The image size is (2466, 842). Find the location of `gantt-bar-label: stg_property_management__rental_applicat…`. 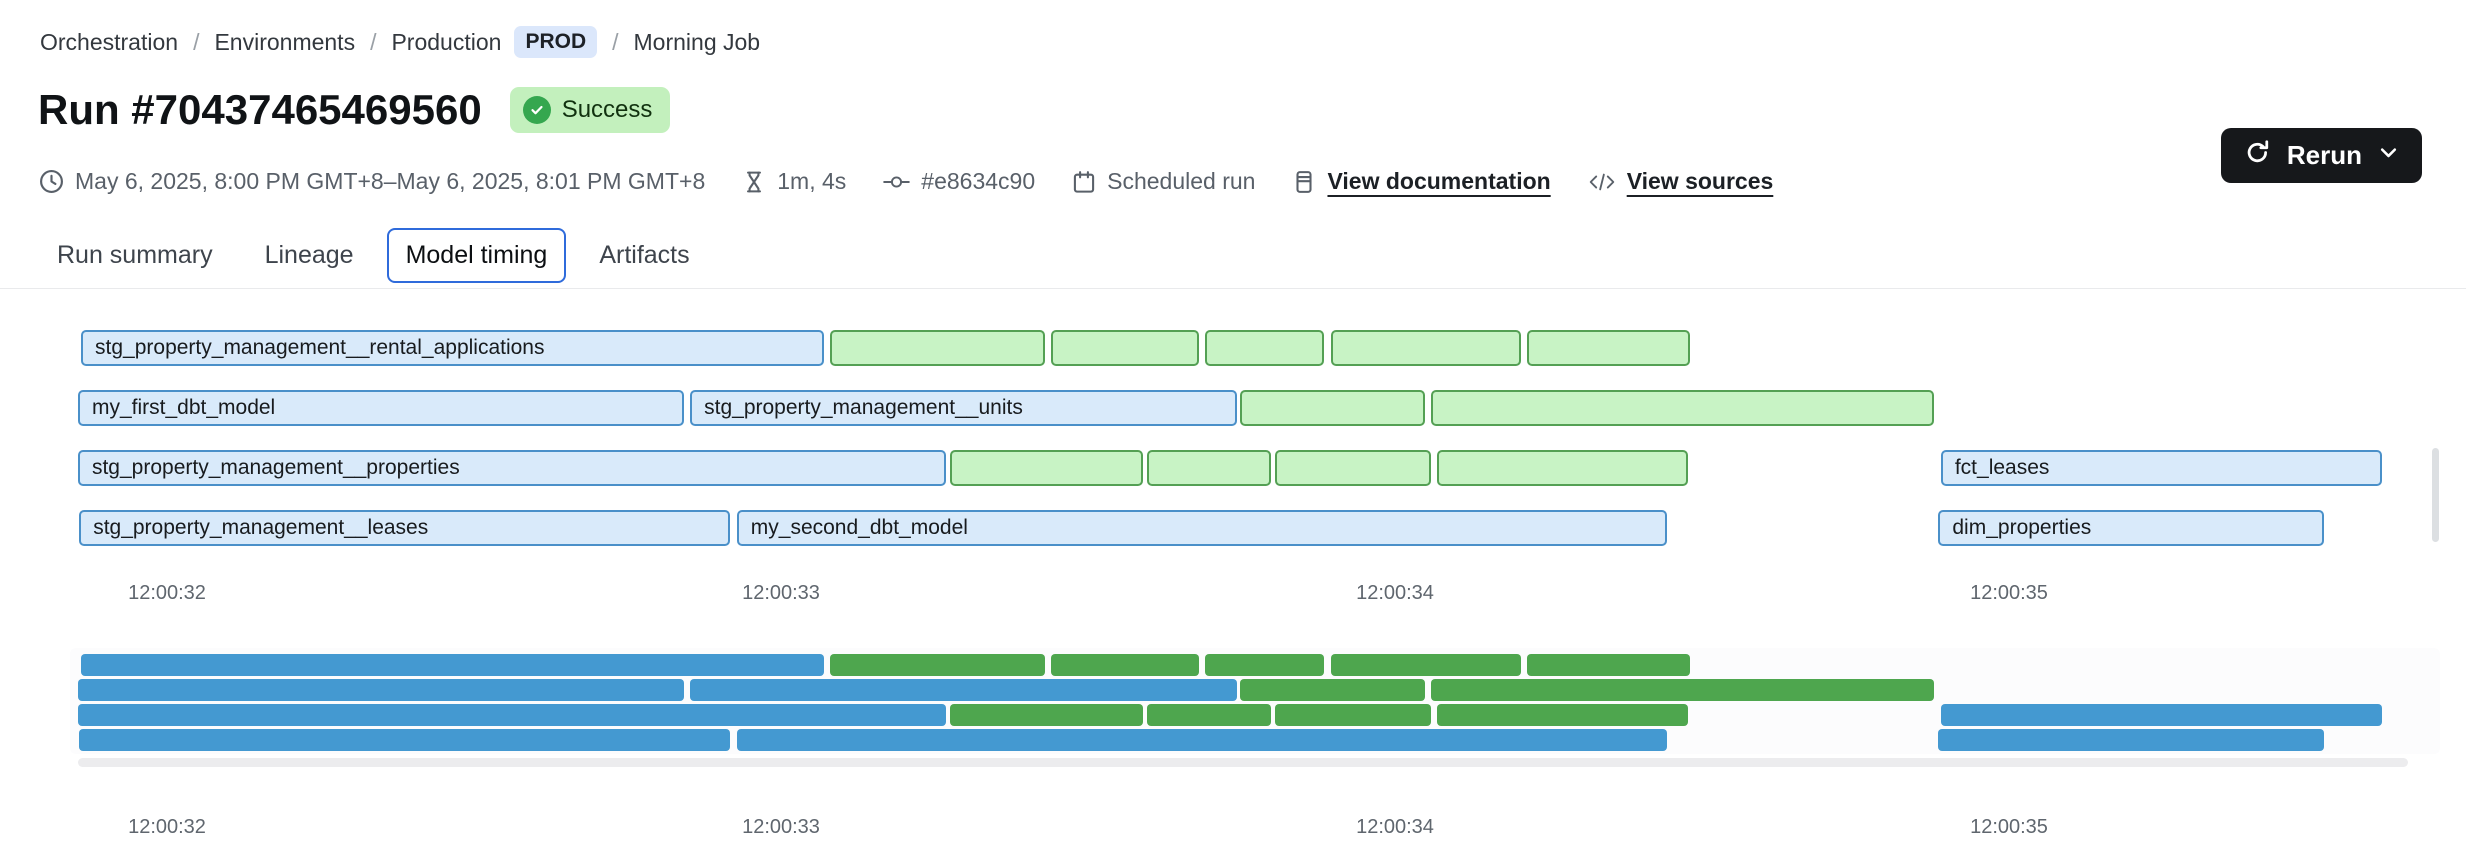

gantt-bar-label: stg_property_management__rental_applicat… is located at coordinates (320, 347).